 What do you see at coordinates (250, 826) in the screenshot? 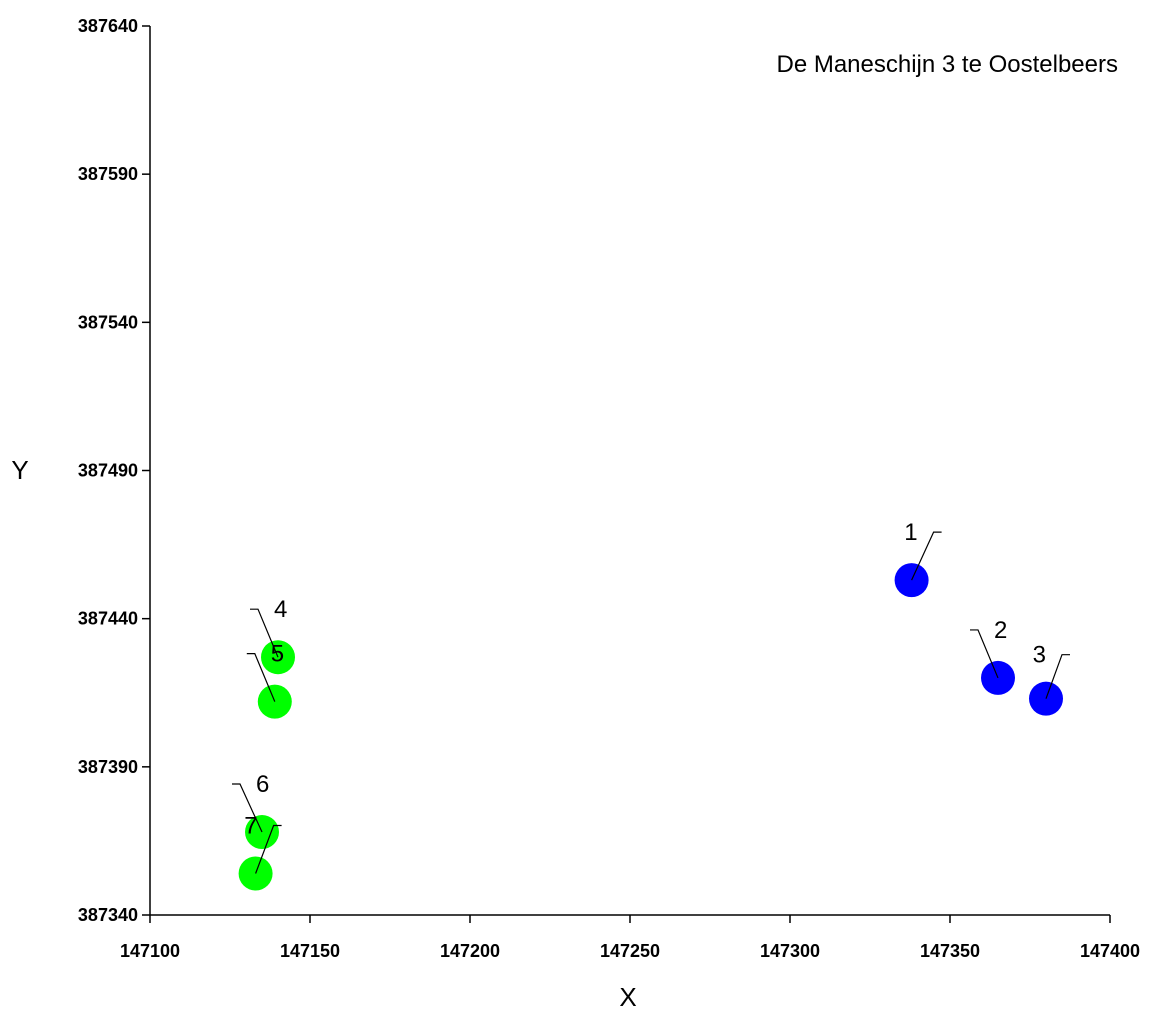
I see `point-label-7: 7` at bounding box center [250, 826].